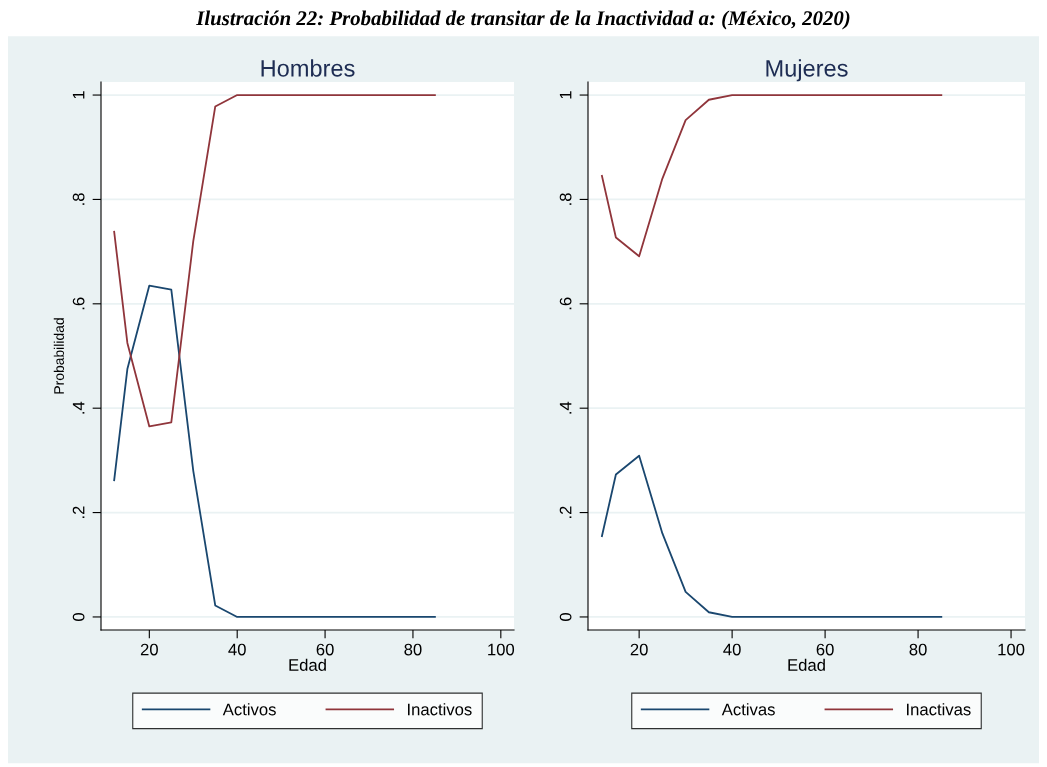 This screenshot has height=767, width=1047. Describe the element at coordinates (807, 70) in the screenshot. I see `chart-title: Mujeres` at that location.